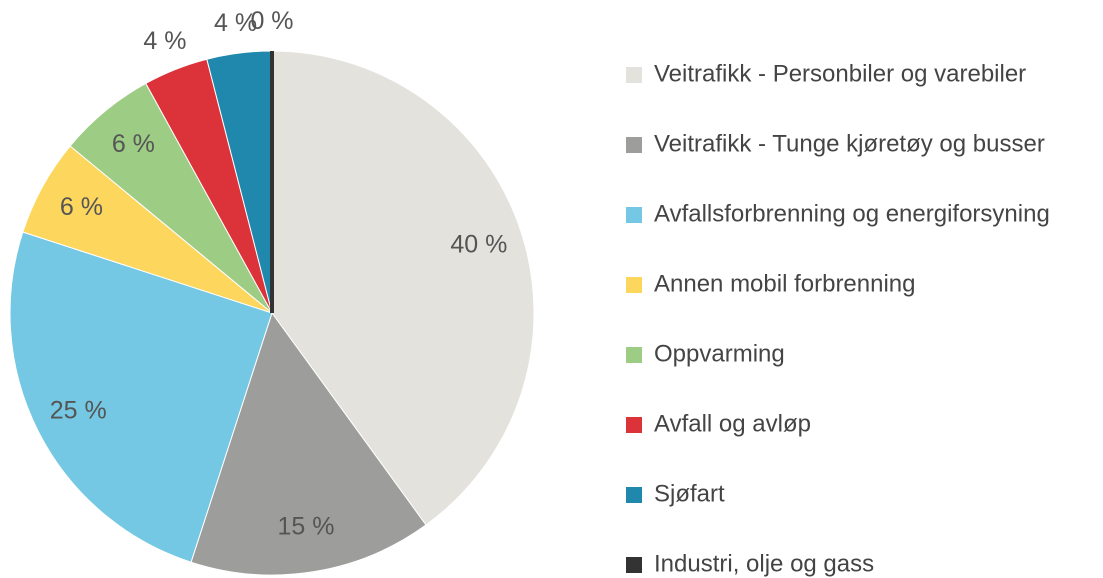  What do you see at coordinates (306, 526) in the screenshot?
I see `data-label: 15 %` at bounding box center [306, 526].